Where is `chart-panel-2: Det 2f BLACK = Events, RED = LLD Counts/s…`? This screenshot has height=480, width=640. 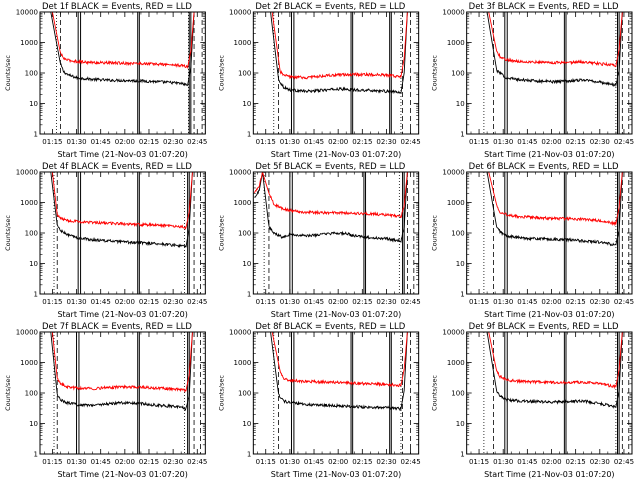
chart-panel-2: Det 2f BLACK = Events, RED = LLD Counts/s… is located at coordinates (318, 80).